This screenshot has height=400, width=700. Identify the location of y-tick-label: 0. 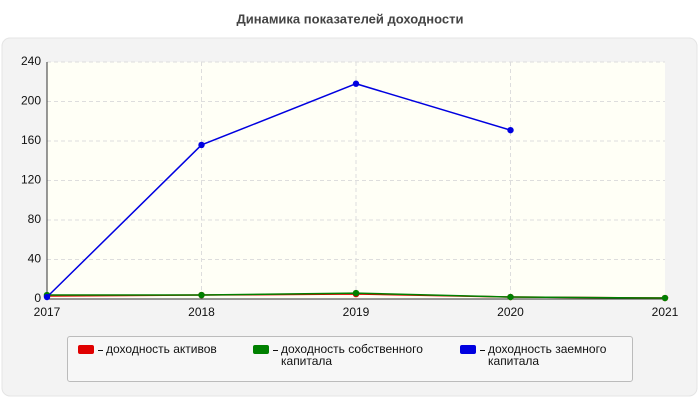
(37, 298).